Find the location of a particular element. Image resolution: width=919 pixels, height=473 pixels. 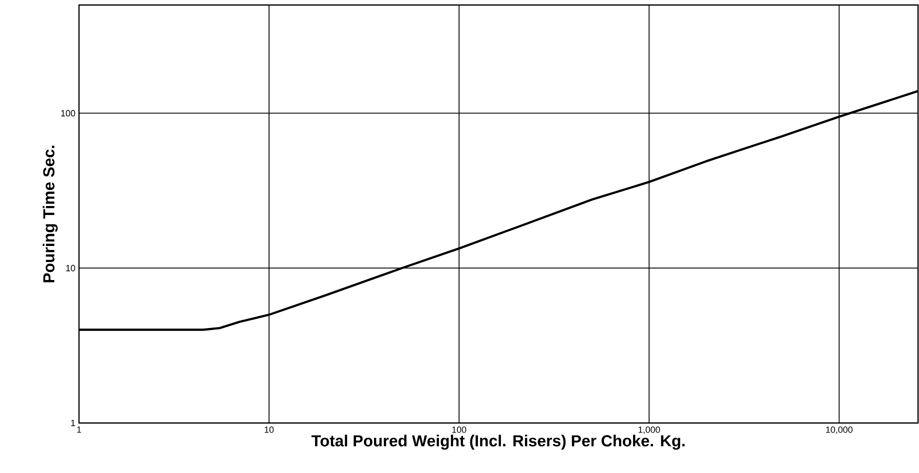

y-tick-label: 10 is located at coordinates (71, 268).